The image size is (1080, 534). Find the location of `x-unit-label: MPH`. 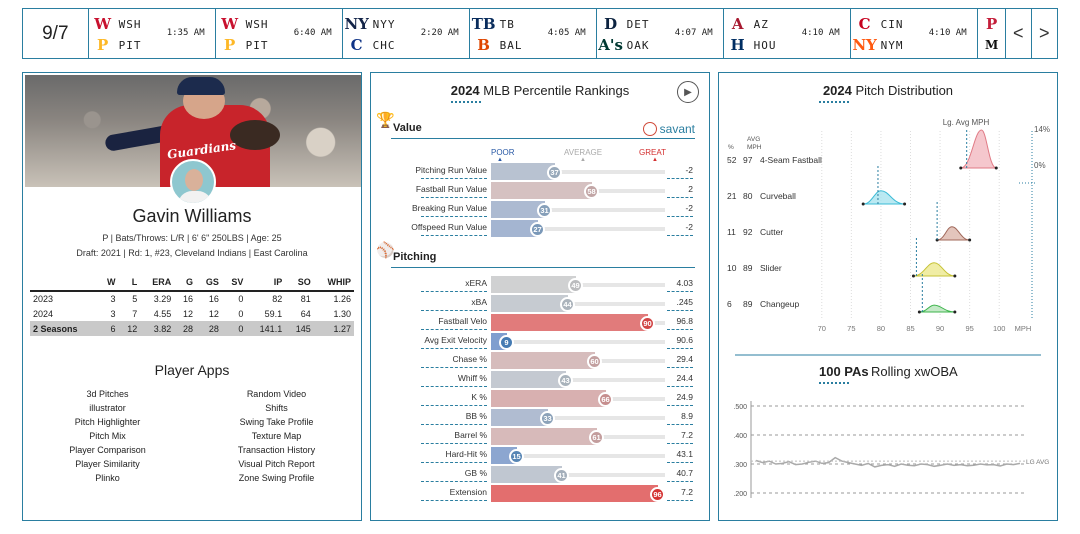

x-unit-label: MPH is located at coordinates (1023, 328).